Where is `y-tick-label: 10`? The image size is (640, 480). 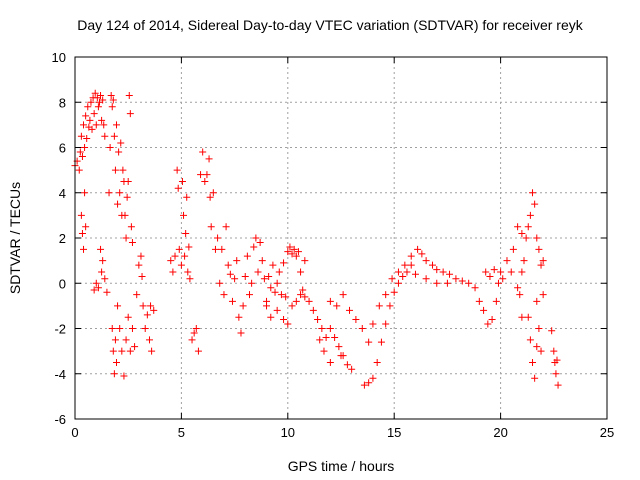
y-tick-label: 10 is located at coordinates (59, 57).